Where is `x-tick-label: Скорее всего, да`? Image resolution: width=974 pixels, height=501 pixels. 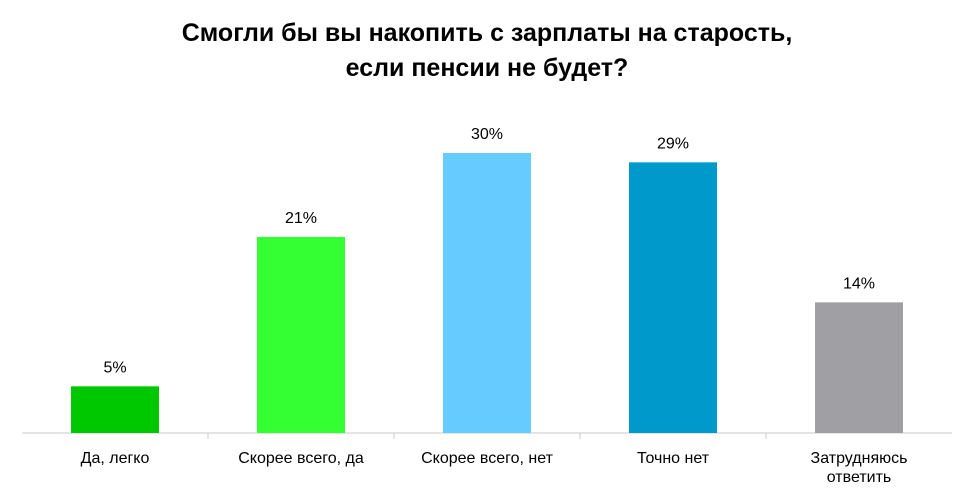 x-tick-label: Скорее всего, да is located at coordinates (301, 458).